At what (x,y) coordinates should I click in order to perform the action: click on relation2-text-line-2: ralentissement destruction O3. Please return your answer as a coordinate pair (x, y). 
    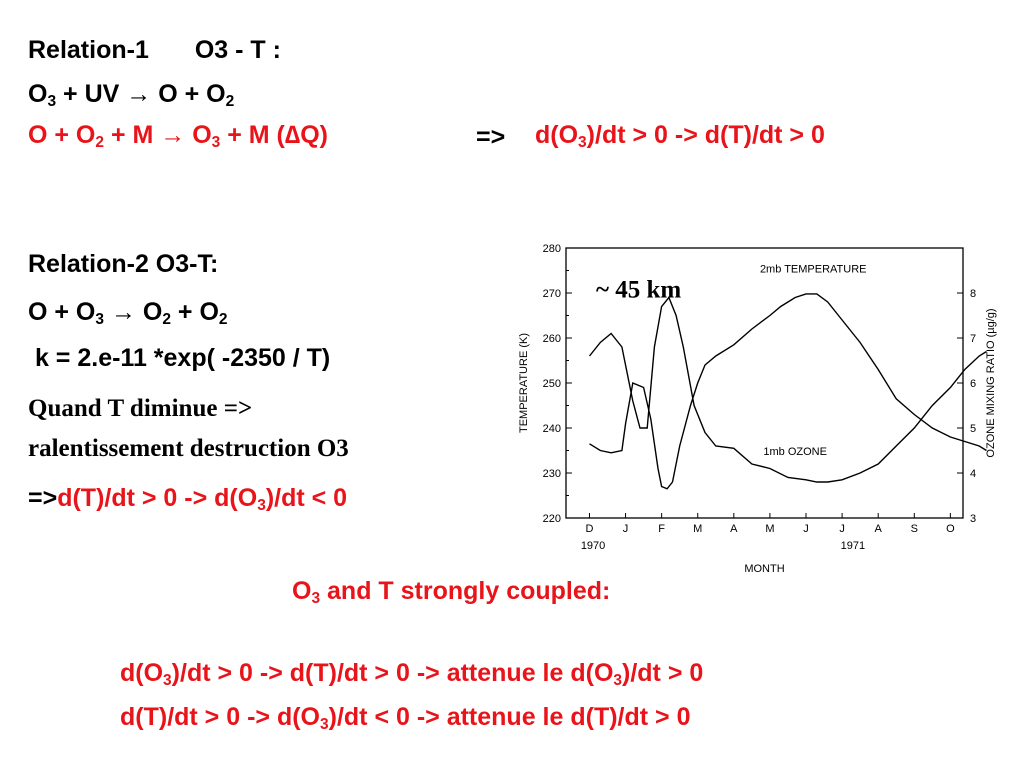
    Looking at the image, I should click on (188, 448).